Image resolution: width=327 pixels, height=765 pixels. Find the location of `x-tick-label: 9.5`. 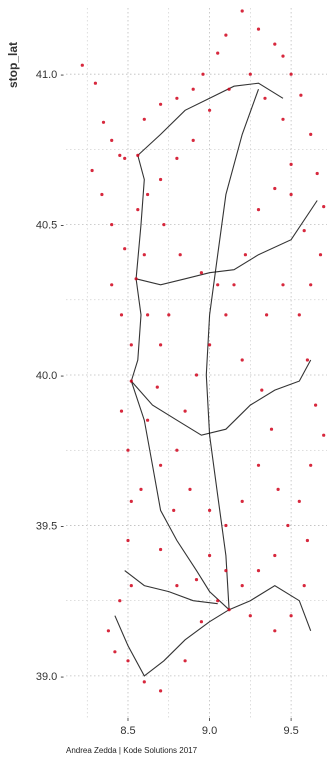

x-tick-label: 9.5 is located at coordinates (290, 731).